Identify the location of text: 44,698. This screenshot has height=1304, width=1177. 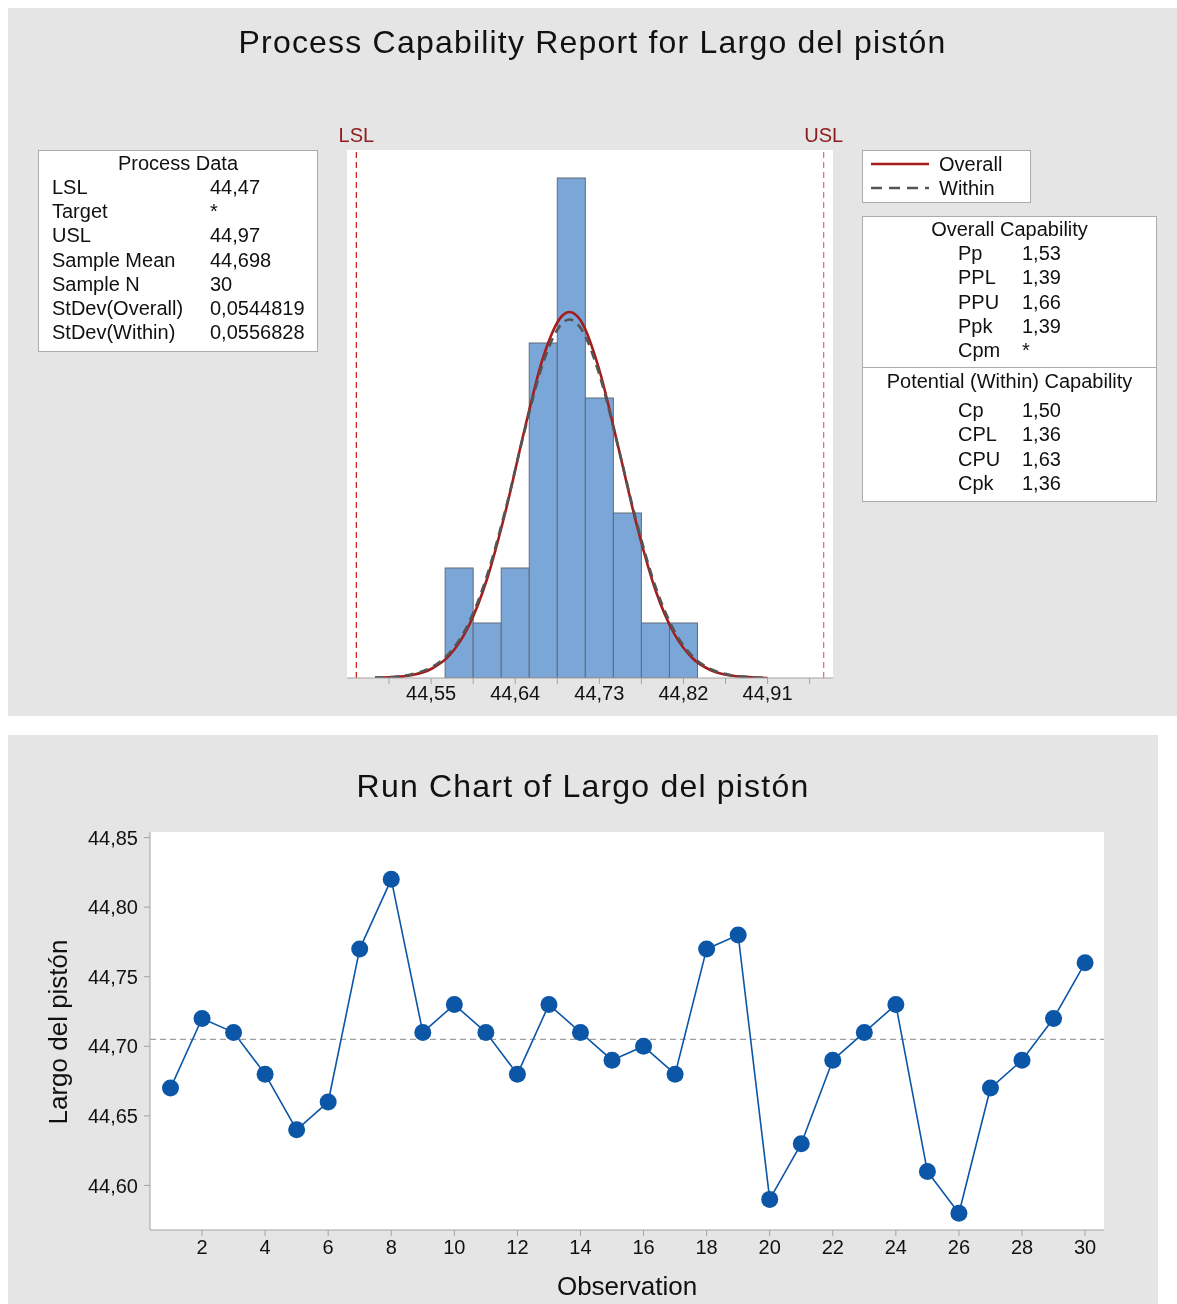
(241, 259).